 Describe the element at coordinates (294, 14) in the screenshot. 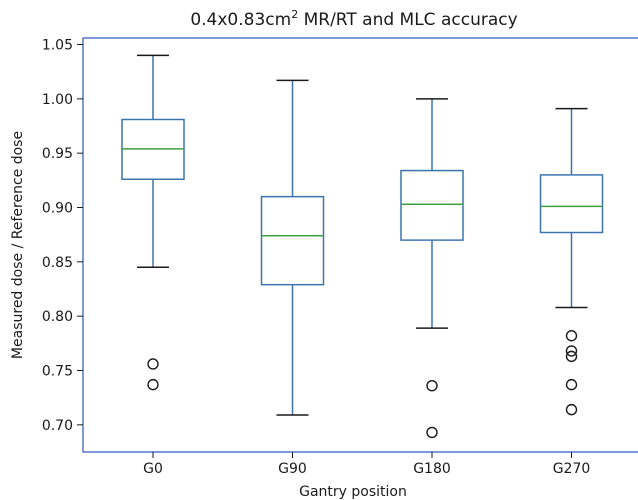

I see `chart-title-sup: 2` at that location.